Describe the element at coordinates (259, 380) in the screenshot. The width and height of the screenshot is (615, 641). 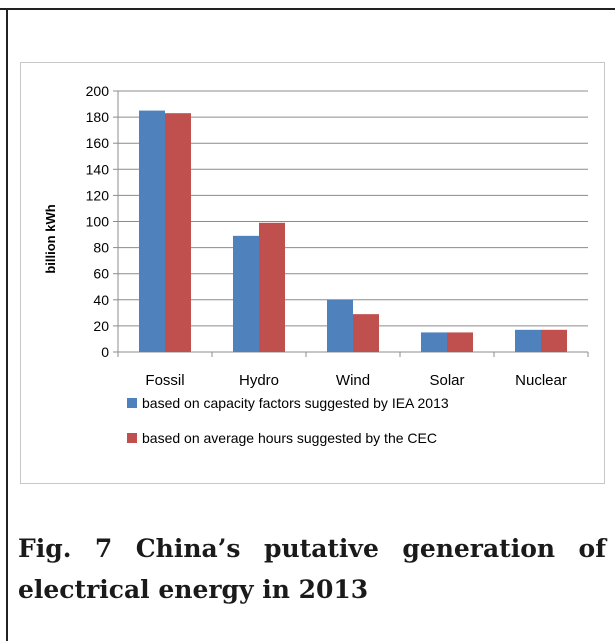
I see `x-tick-label: Hydro` at that location.